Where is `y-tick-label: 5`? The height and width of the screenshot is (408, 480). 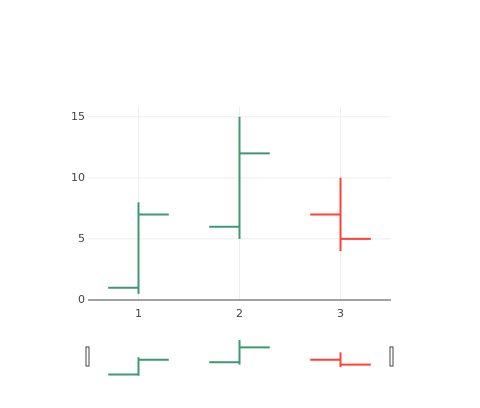
y-tick-label: 5 is located at coordinates (81, 238).